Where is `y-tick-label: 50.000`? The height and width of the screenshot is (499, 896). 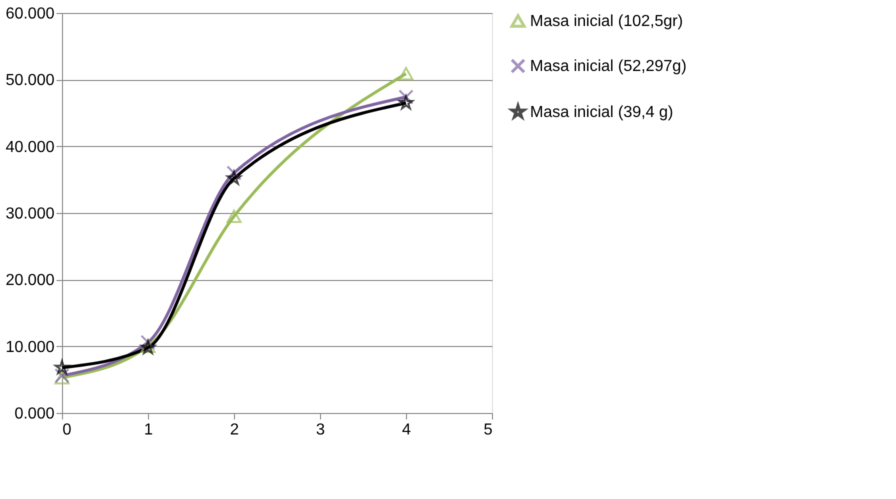
y-tick-label: 50.000 is located at coordinates (30, 81).